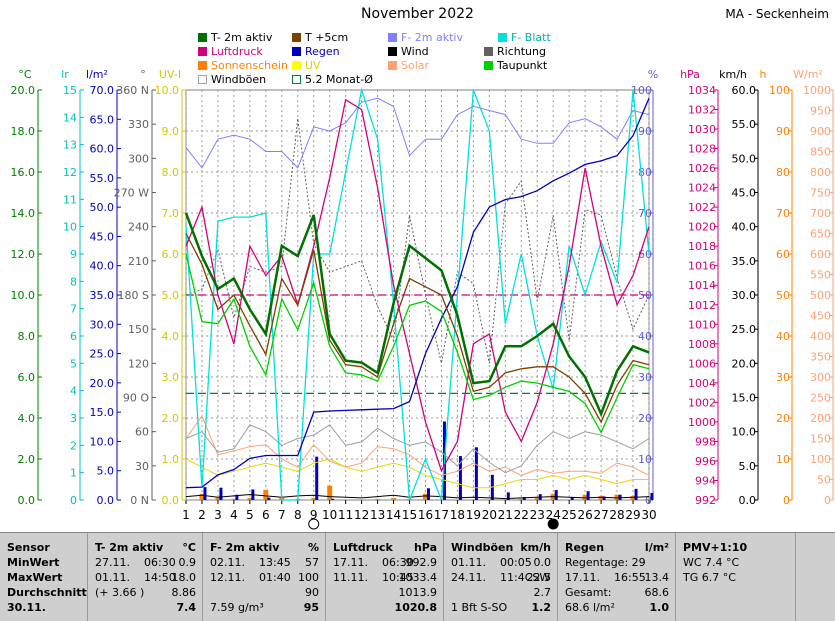  Describe the element at coordinates (232, 79) in the screenshot. I see `legend-item: Windböen` at that location.